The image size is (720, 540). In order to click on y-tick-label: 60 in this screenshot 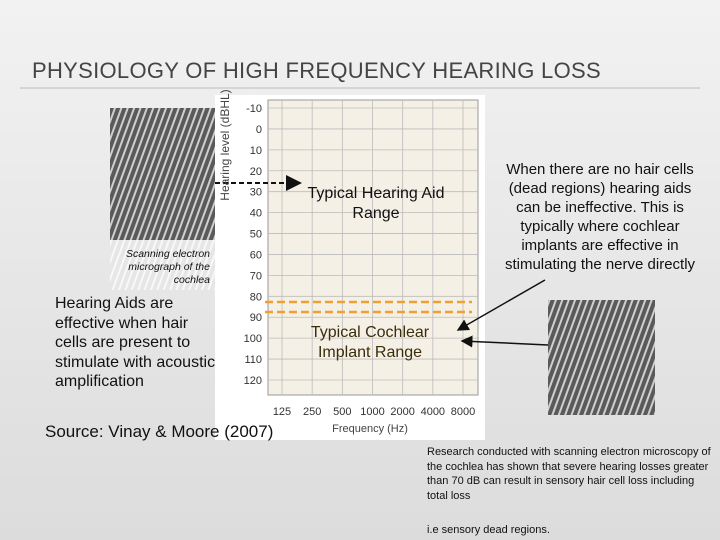, I will do `click(256, 255)`.